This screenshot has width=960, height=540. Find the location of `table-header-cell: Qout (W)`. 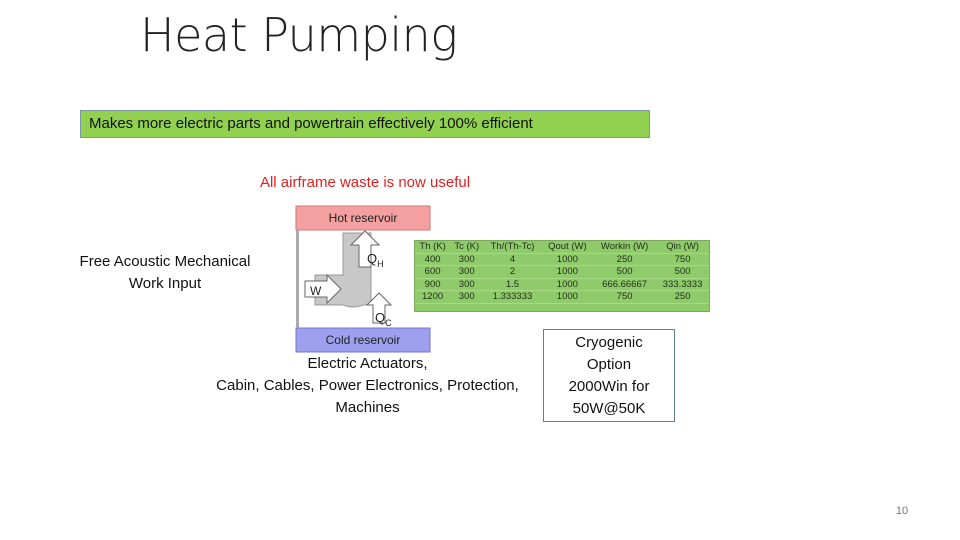

table-header-cell: Qout (W) is located at coordinates (567, 247).